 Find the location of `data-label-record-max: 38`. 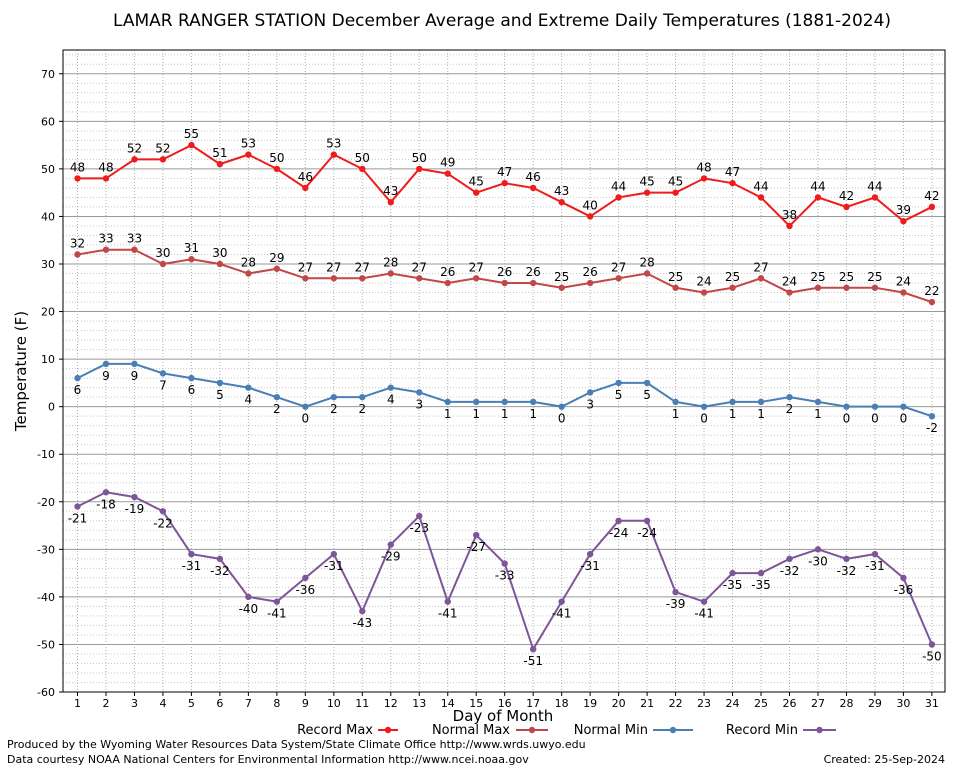

data-label-record-max: 38 is located at coordinates (789, 215).